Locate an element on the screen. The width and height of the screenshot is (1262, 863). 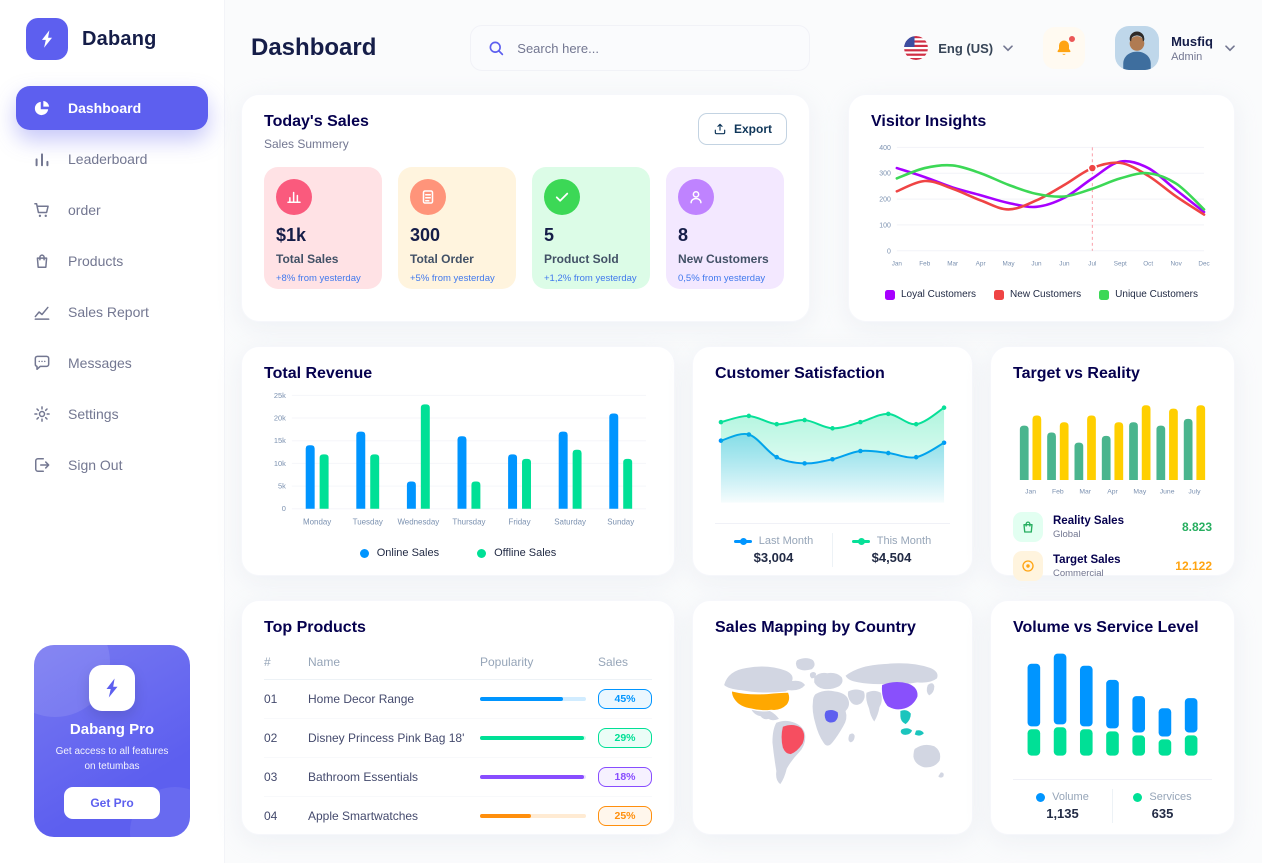
get-pro-button: Get Pro is located at coordinates (112, 803).